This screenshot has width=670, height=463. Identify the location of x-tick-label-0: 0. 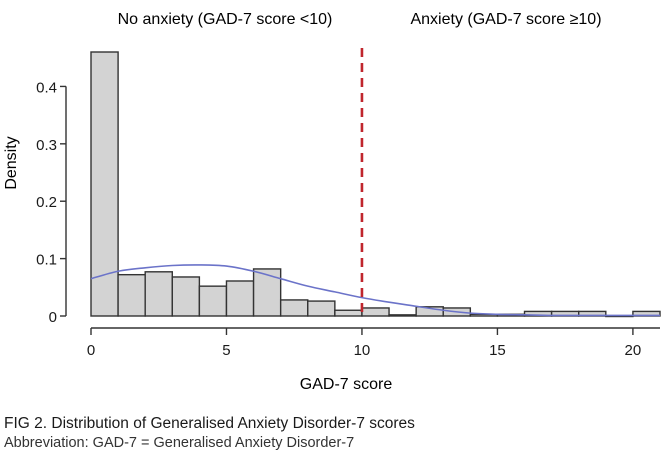
(91, 350).